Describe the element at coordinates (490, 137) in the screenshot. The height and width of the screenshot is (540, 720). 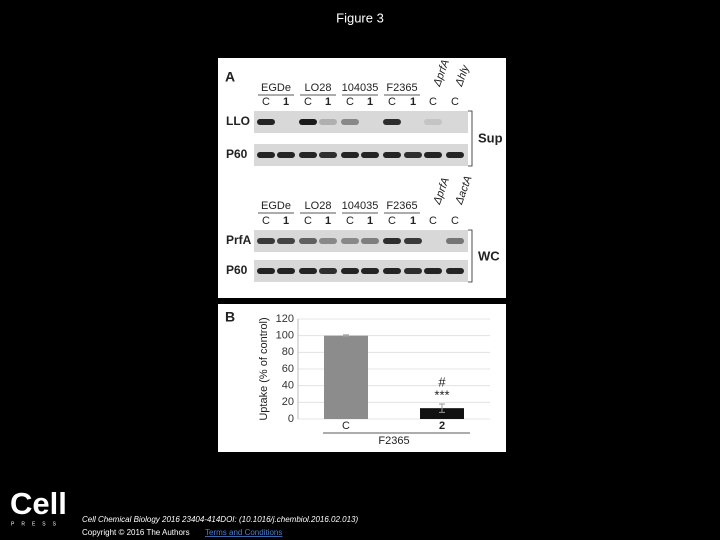
I see `fraction-label: Sup` at that location.